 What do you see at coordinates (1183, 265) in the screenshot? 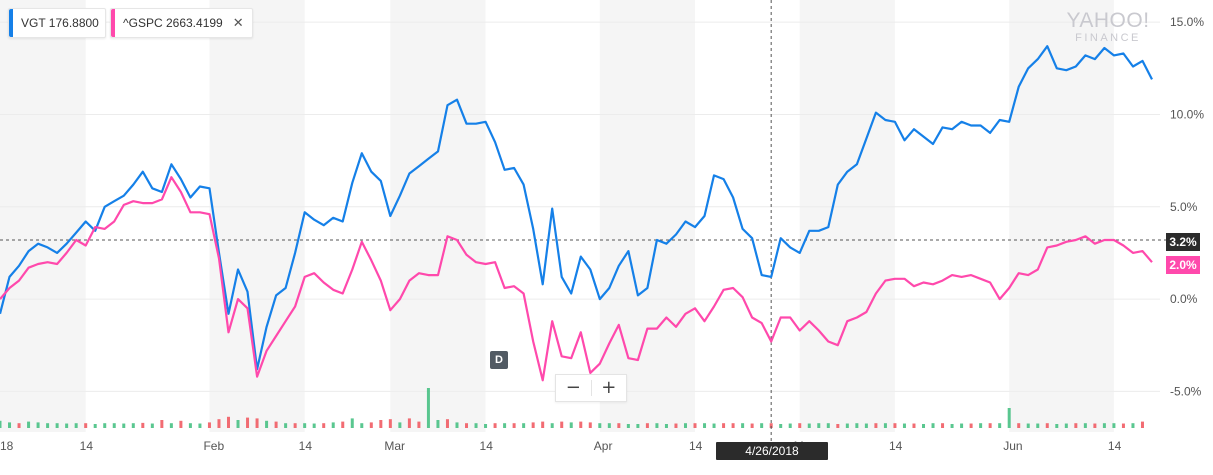
I see `last-value-marker: 2.0%` at bounding box center [1183, 265].